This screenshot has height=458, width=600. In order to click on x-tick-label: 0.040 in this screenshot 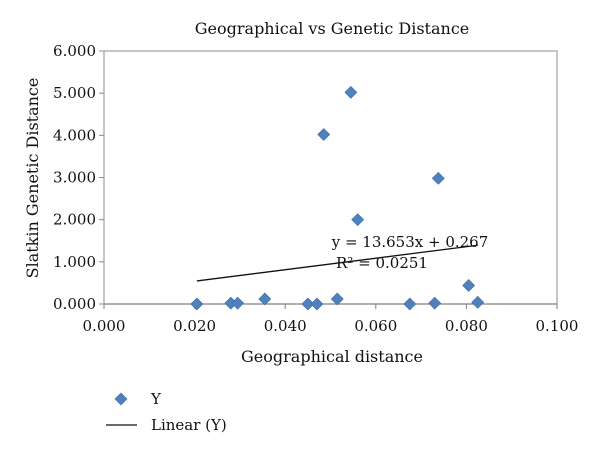, I will do `click(285, 326)`.